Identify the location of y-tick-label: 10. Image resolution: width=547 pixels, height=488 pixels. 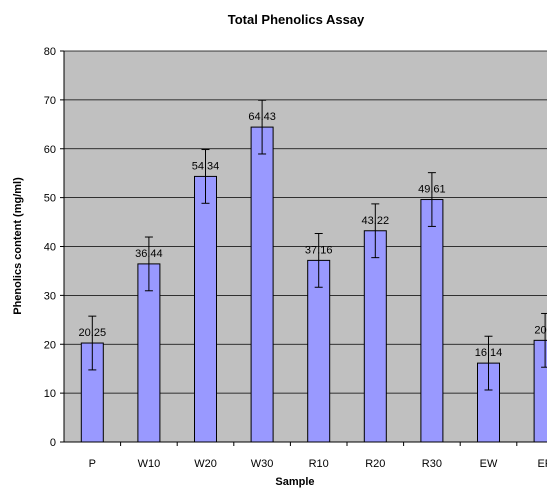
(50, 394).